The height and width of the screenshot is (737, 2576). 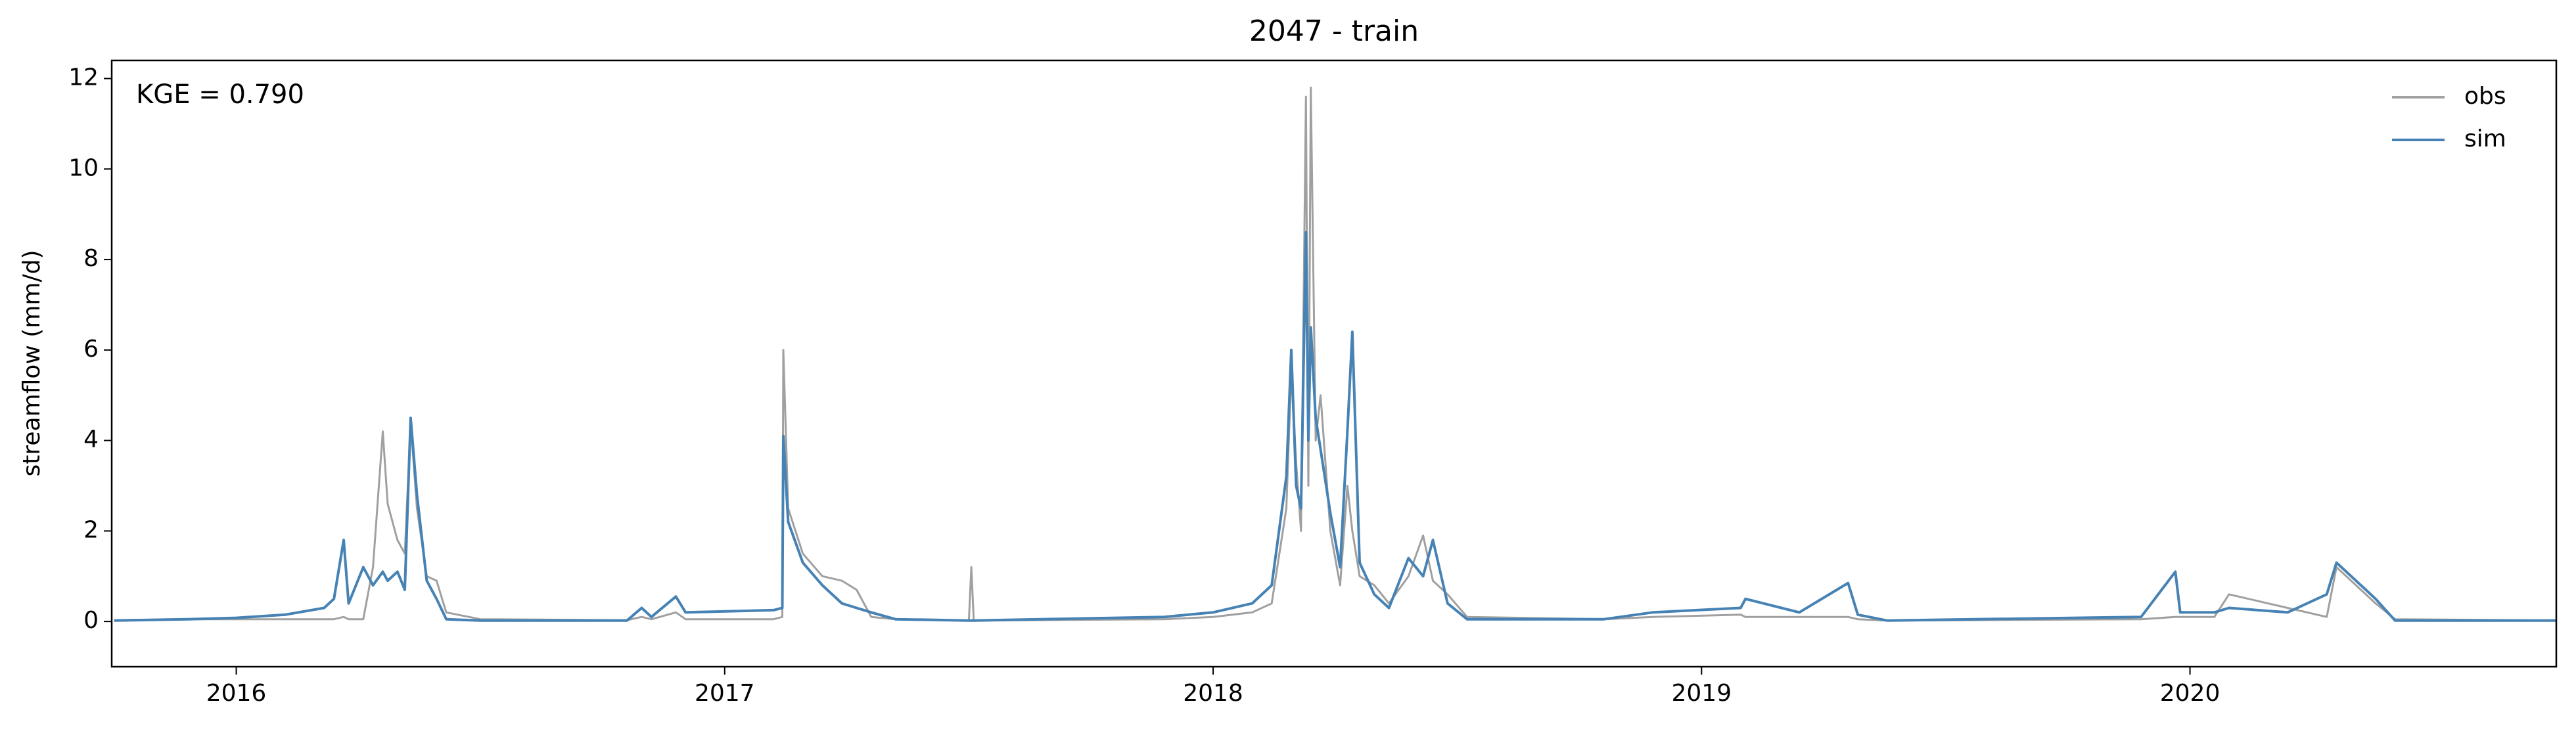 What do you see at coordinates (32, 363) in the screenshot?
I see `y-axis-label: streamflow (mm/d)` at bounding box center [32, 363].